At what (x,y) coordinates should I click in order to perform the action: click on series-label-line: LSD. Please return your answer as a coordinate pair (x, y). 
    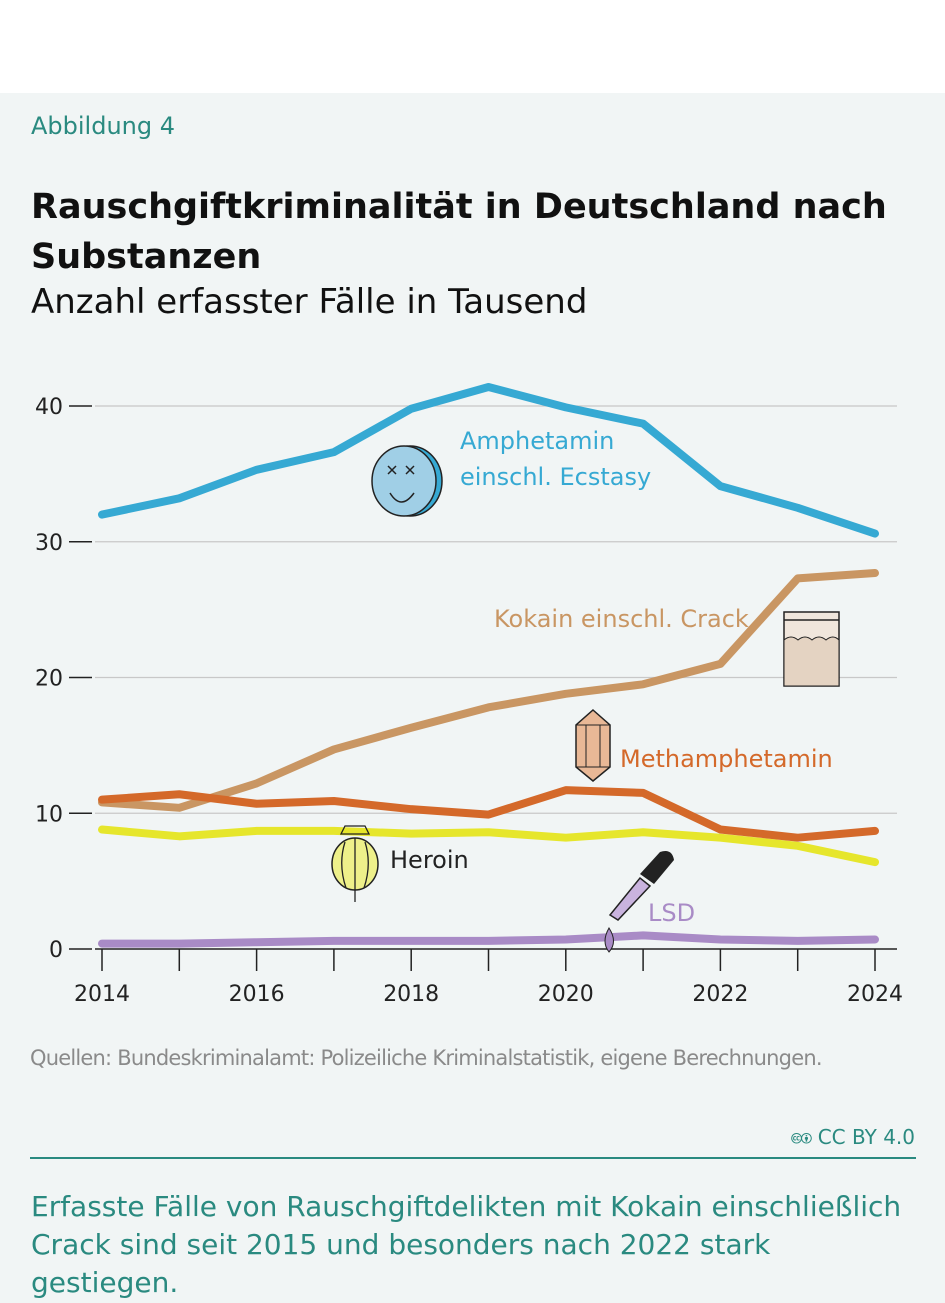
    Looking at the image, I should click on (671, 913).